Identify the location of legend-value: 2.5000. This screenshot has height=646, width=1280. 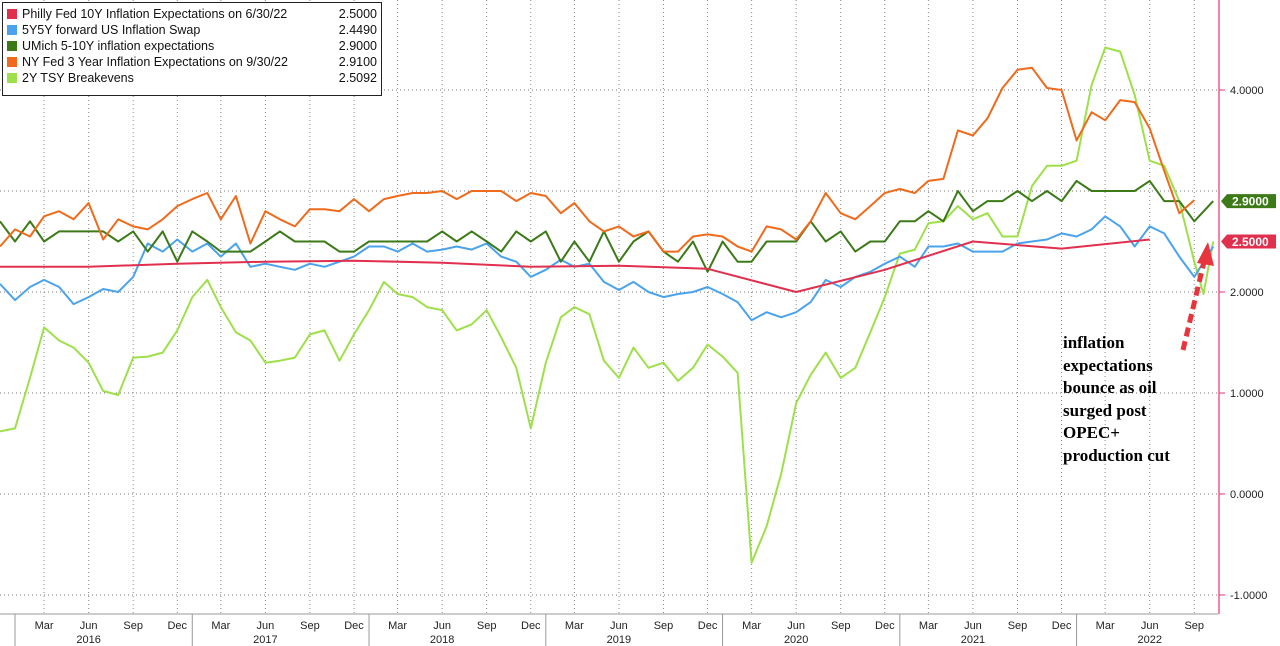
(357, 14).